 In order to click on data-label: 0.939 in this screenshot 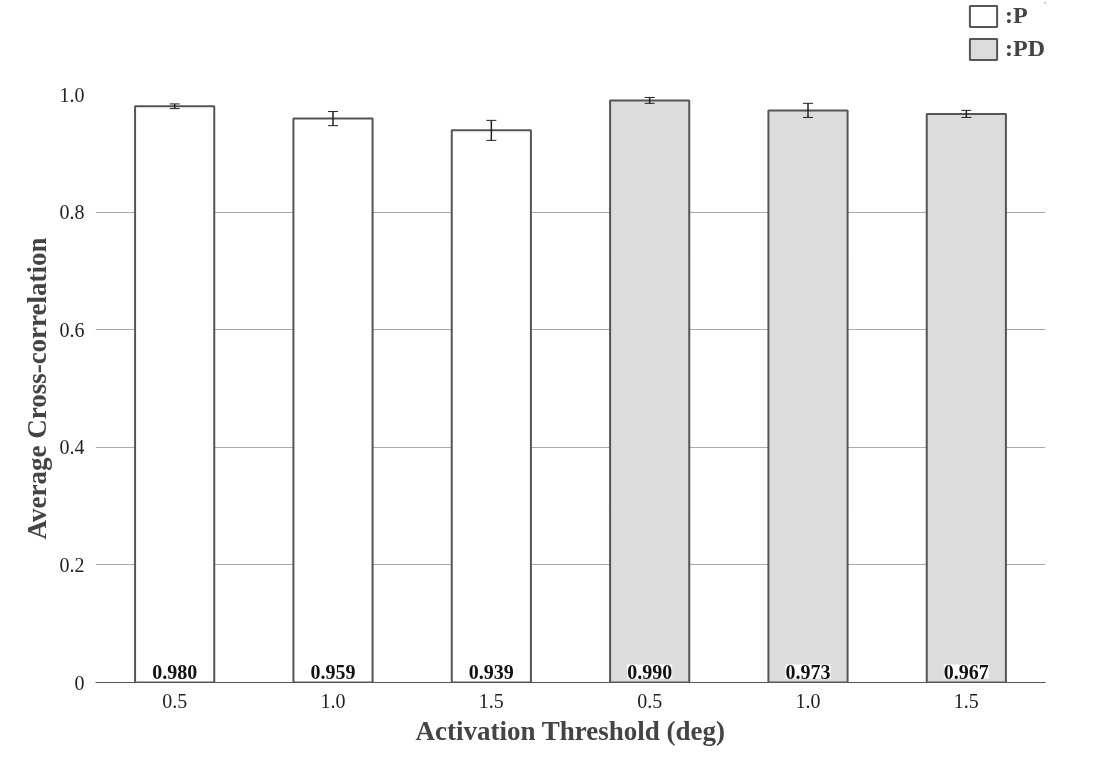, I will do `click(491, 671)`.